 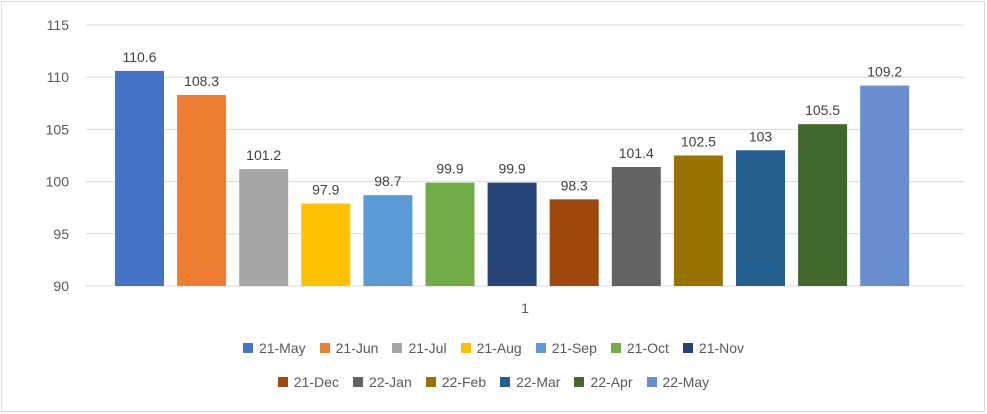 What do you see at coordinates (264, 227) in the screenshot?
I see `bar-21-Jul` at bounding box center [264, 227].